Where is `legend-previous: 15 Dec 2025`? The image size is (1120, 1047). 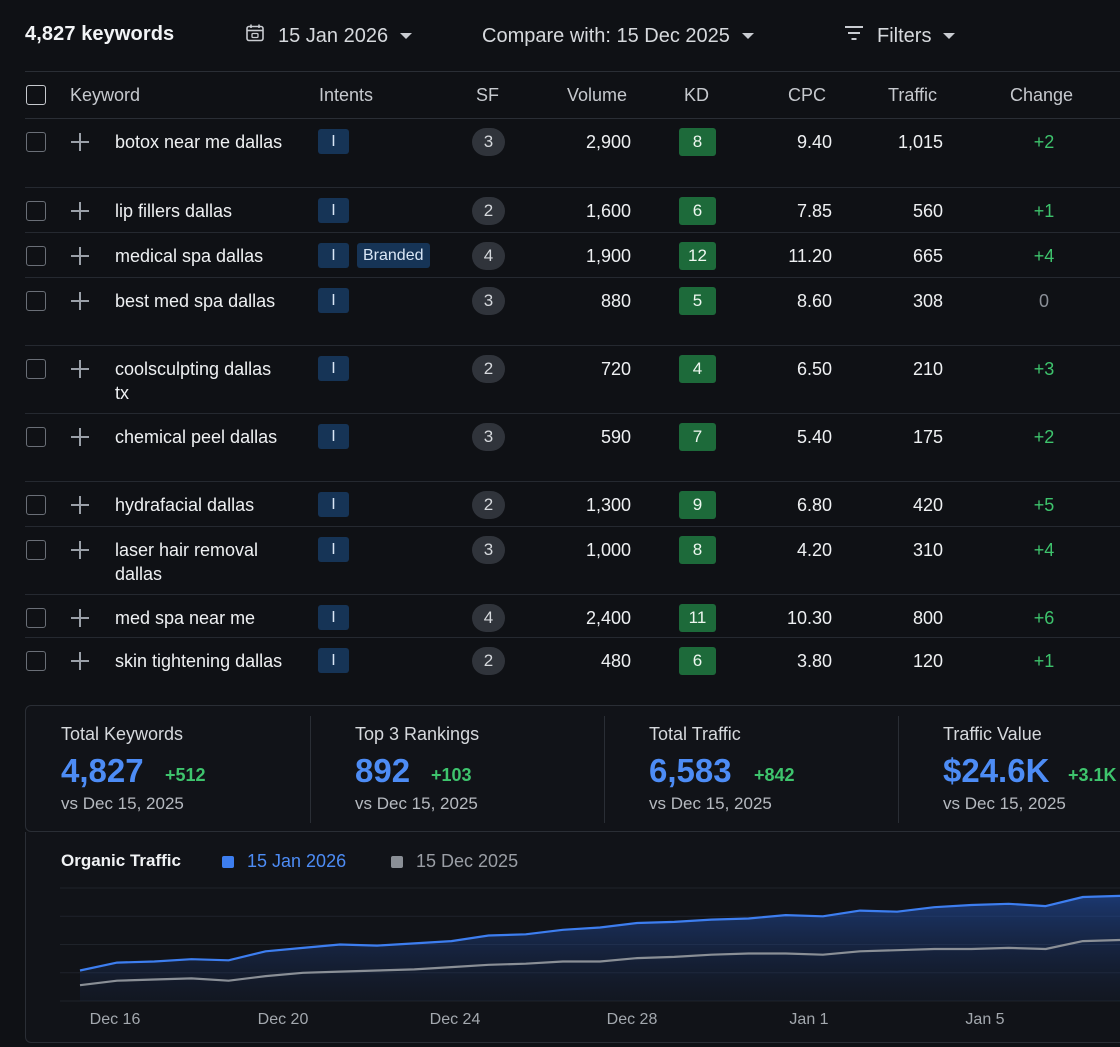
legend-previous: 15 Dec 2025 is located at coordinates (454, 861).